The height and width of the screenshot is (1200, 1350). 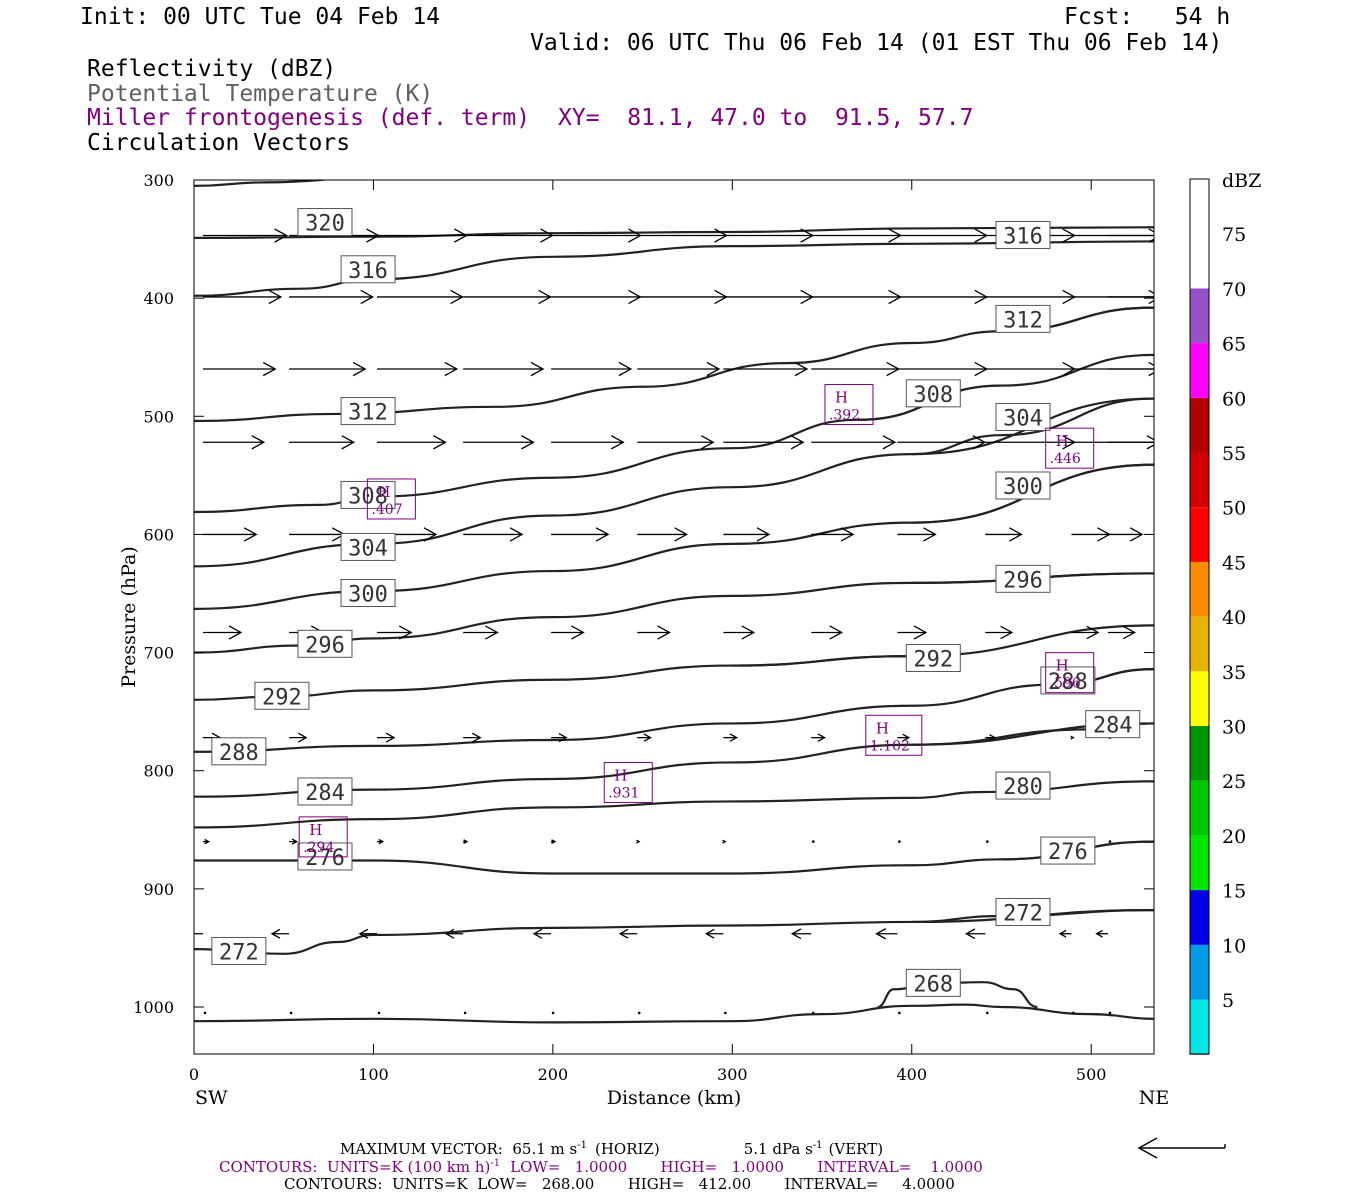 I want to click on max-vector-horiz: (HORIZ), so click(x=627, y=1149).